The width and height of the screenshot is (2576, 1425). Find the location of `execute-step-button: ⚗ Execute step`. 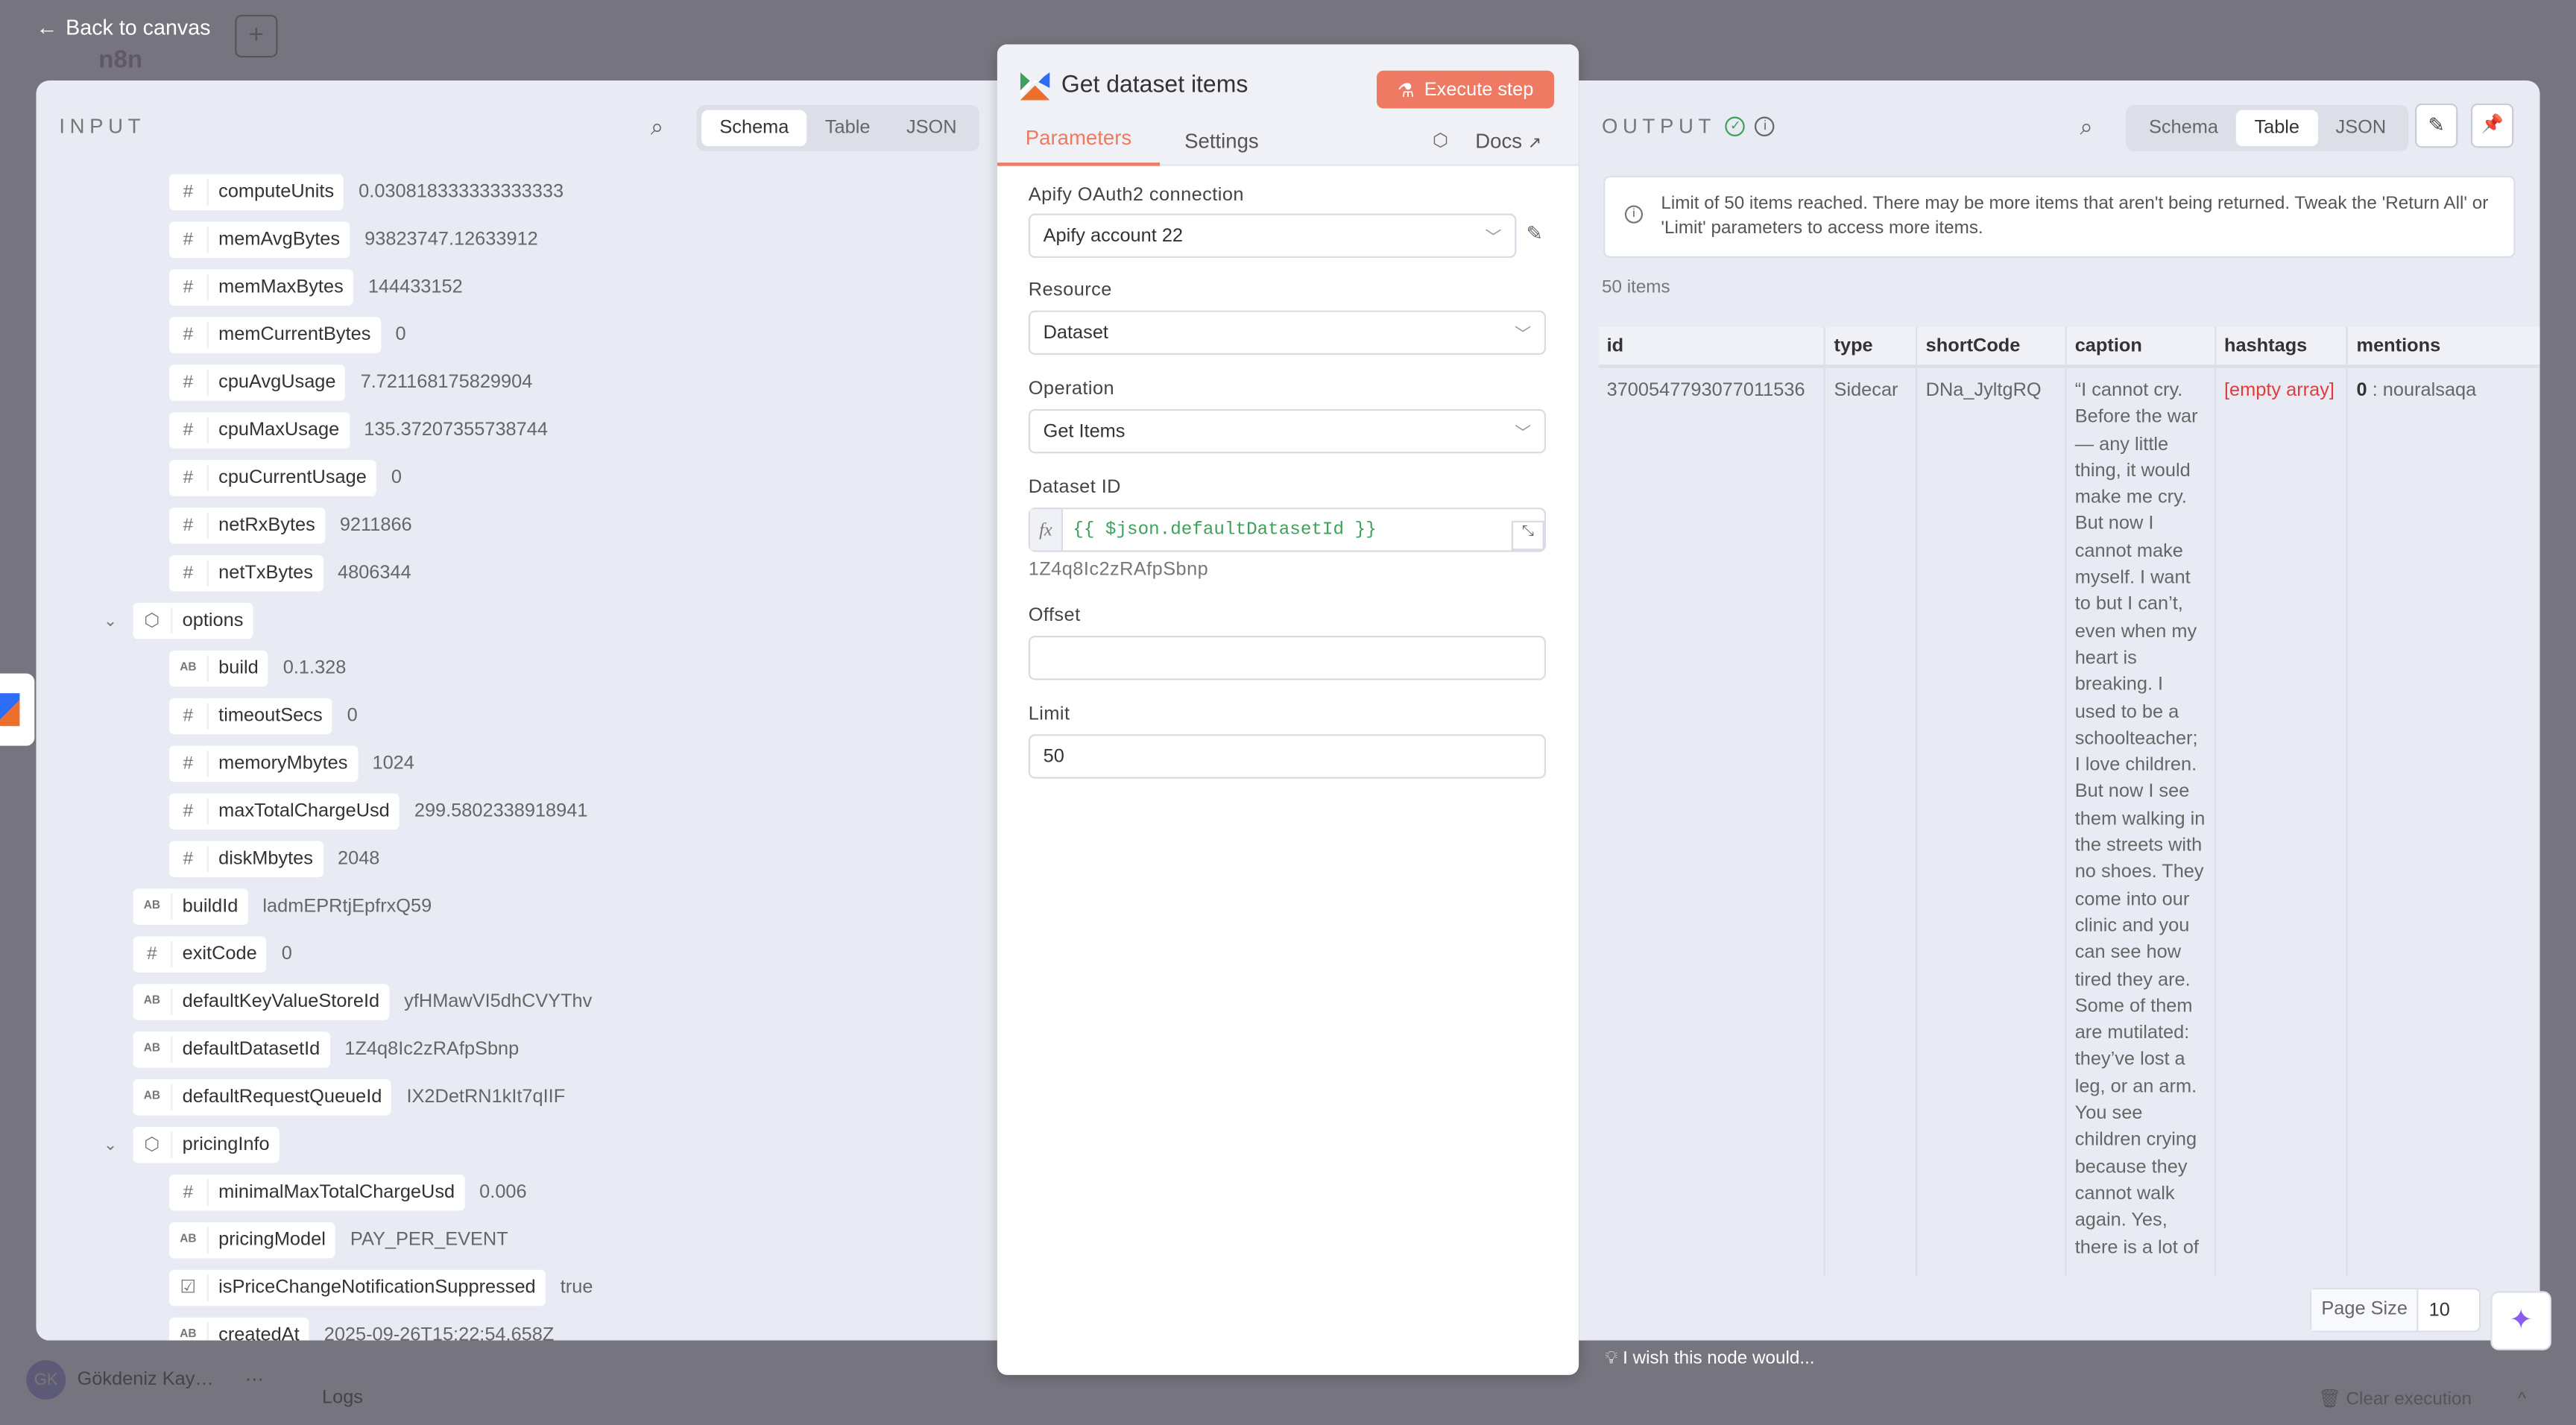

execute-step-button: ⚗ Execute step is located at coordinates (1466, 90).